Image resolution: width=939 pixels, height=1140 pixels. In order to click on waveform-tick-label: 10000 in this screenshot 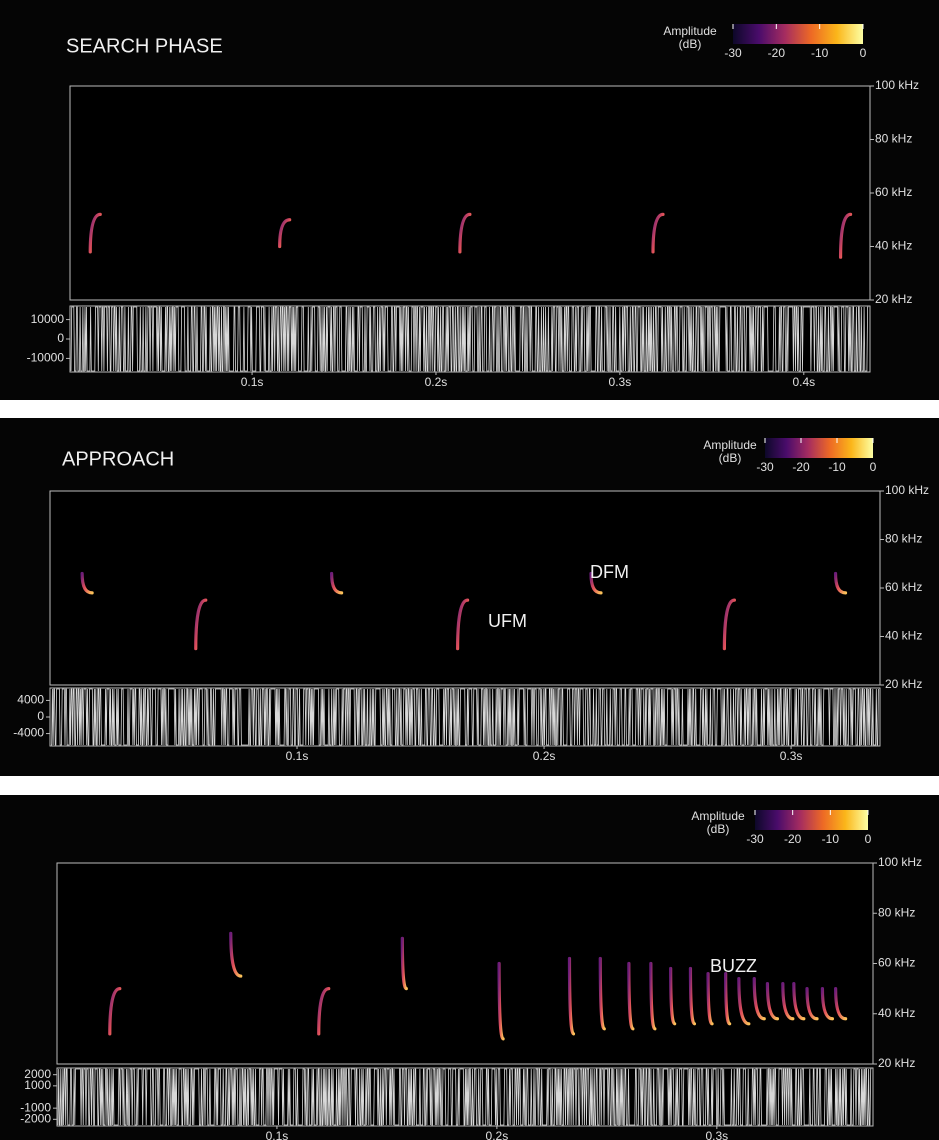, I will do `click(48, 319)`.